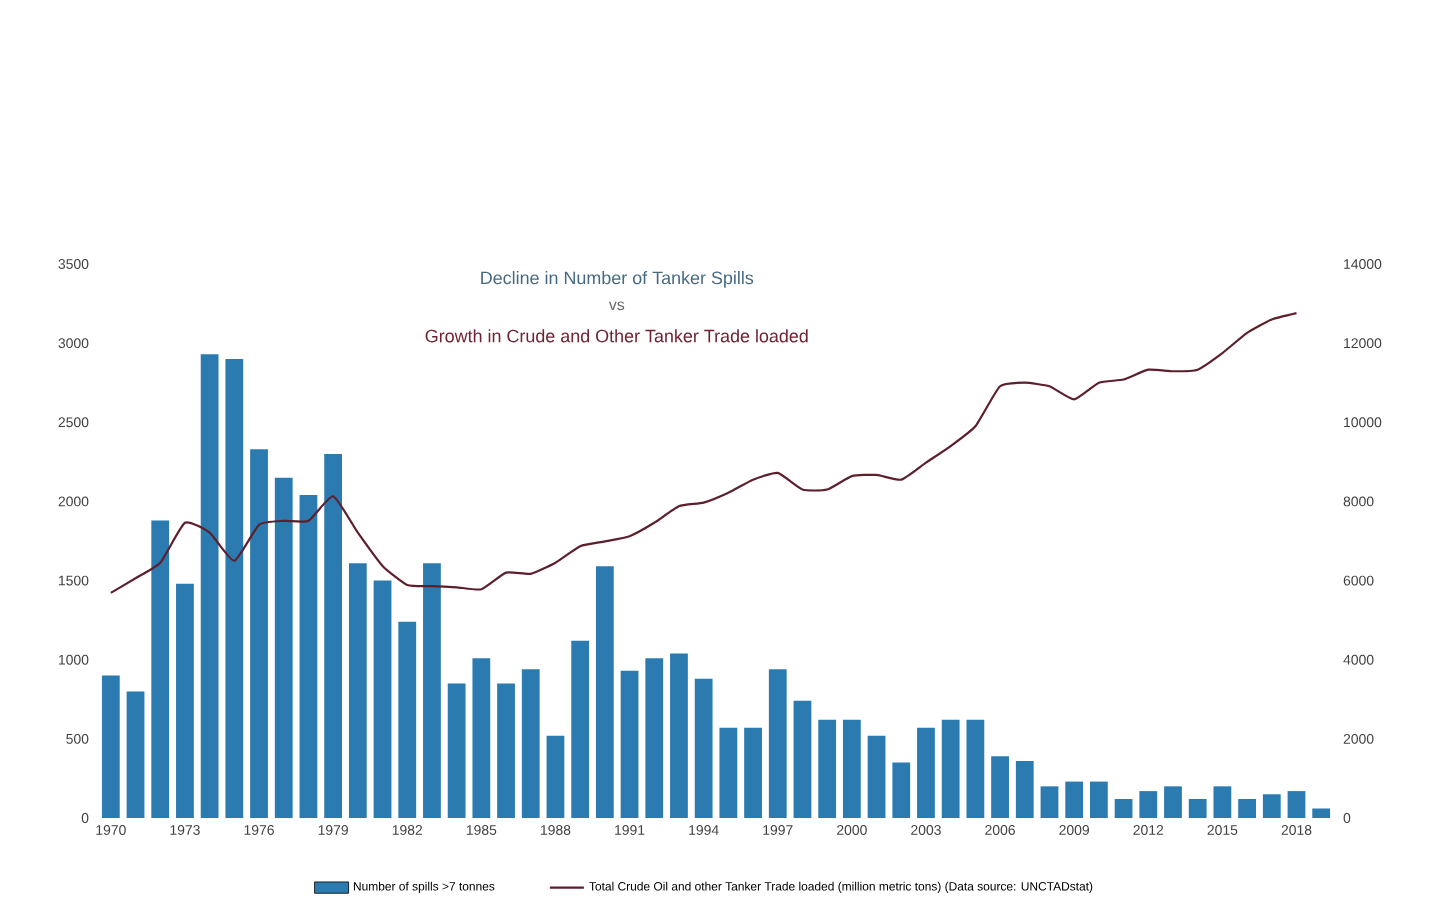 The image size is (1444, 900). What do you see at coordinates (617, 279) in the screenshot?
I see `chart-title: Decline in Number of Tanker Spills` at bounding box center [617, 279].